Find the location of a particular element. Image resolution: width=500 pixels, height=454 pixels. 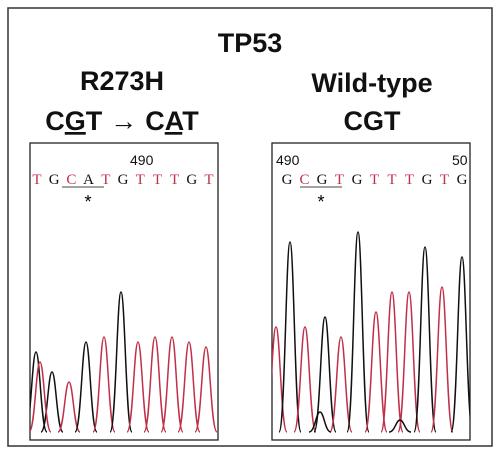

trace-group is located at coordinates (124, 362).